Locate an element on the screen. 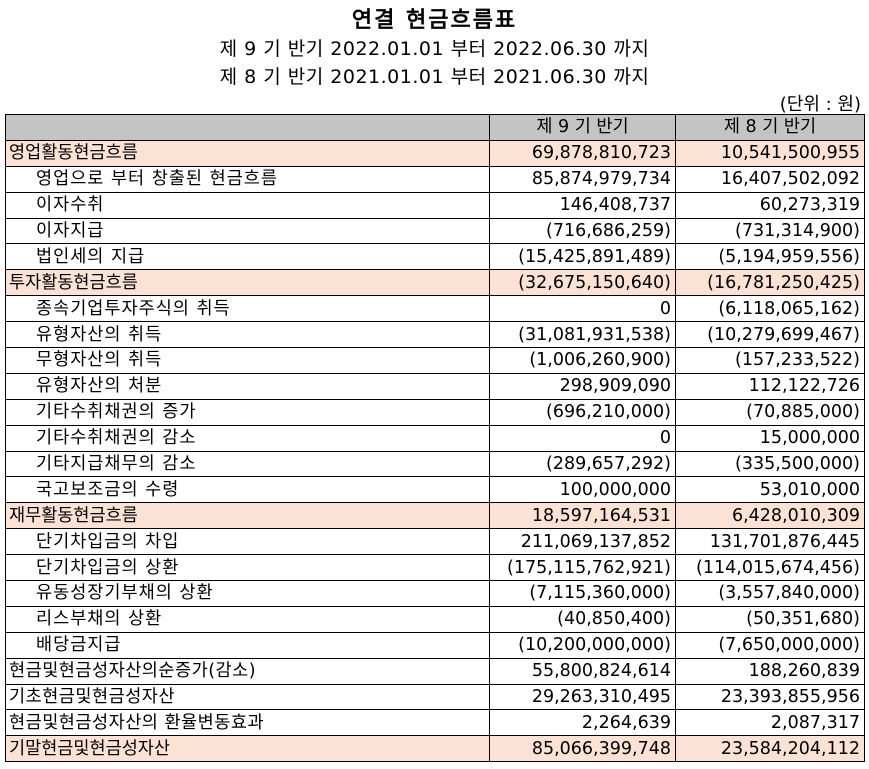  table-row: 투자활동현금흐름 (32,675,150,640) (16,781,250,425) is located at coordinates (435, 283).